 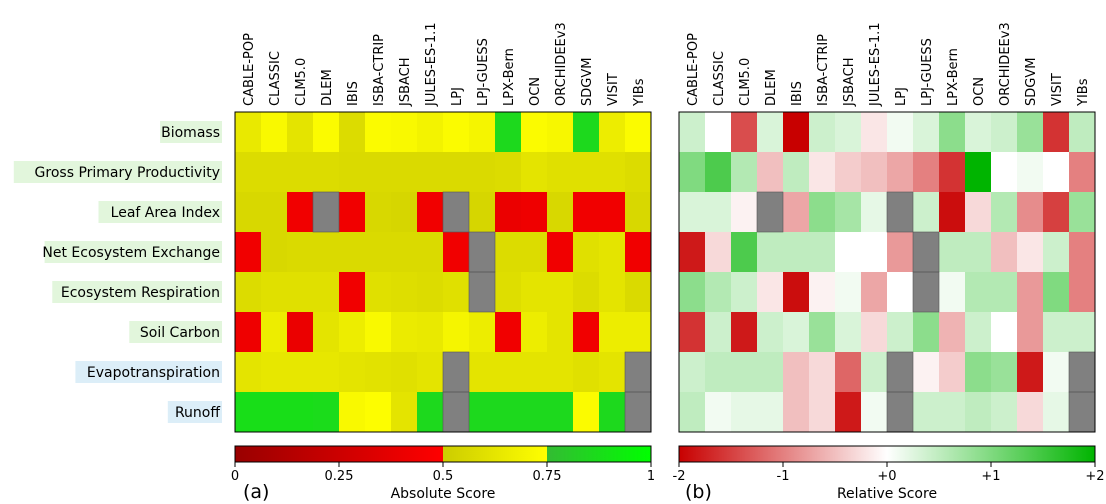 What do you see at coordinates (900, 212) in the screenshot?
I see `missing-cell-outline` at bounding box center [900, 212].